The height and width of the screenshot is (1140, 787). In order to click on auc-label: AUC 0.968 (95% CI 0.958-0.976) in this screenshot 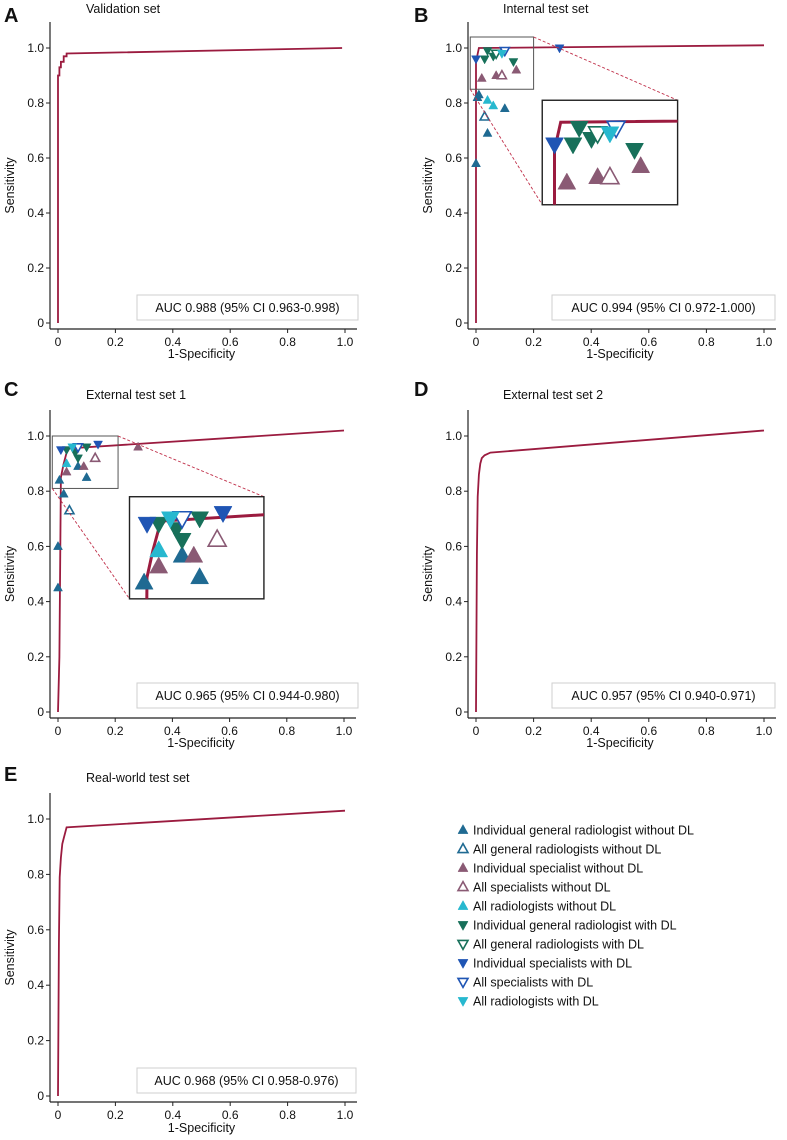, I will do `click(246, 1081)`.